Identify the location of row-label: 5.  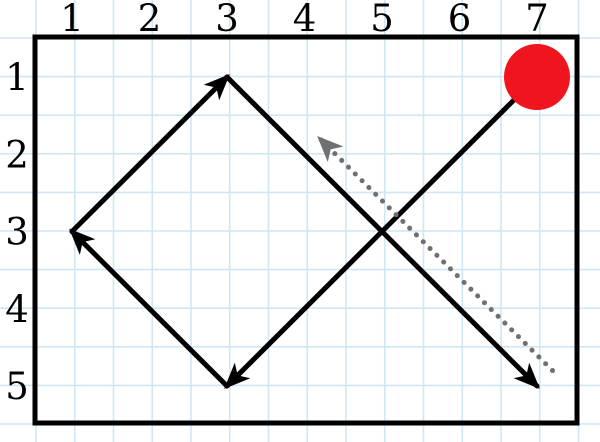
(17, 386).